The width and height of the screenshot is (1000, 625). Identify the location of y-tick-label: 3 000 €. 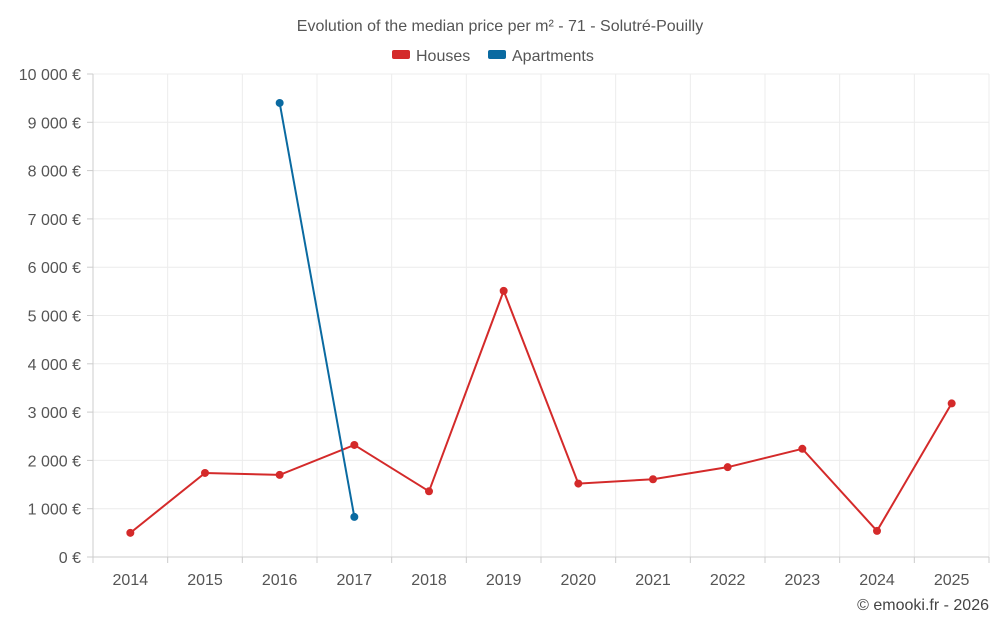
(54, 413).